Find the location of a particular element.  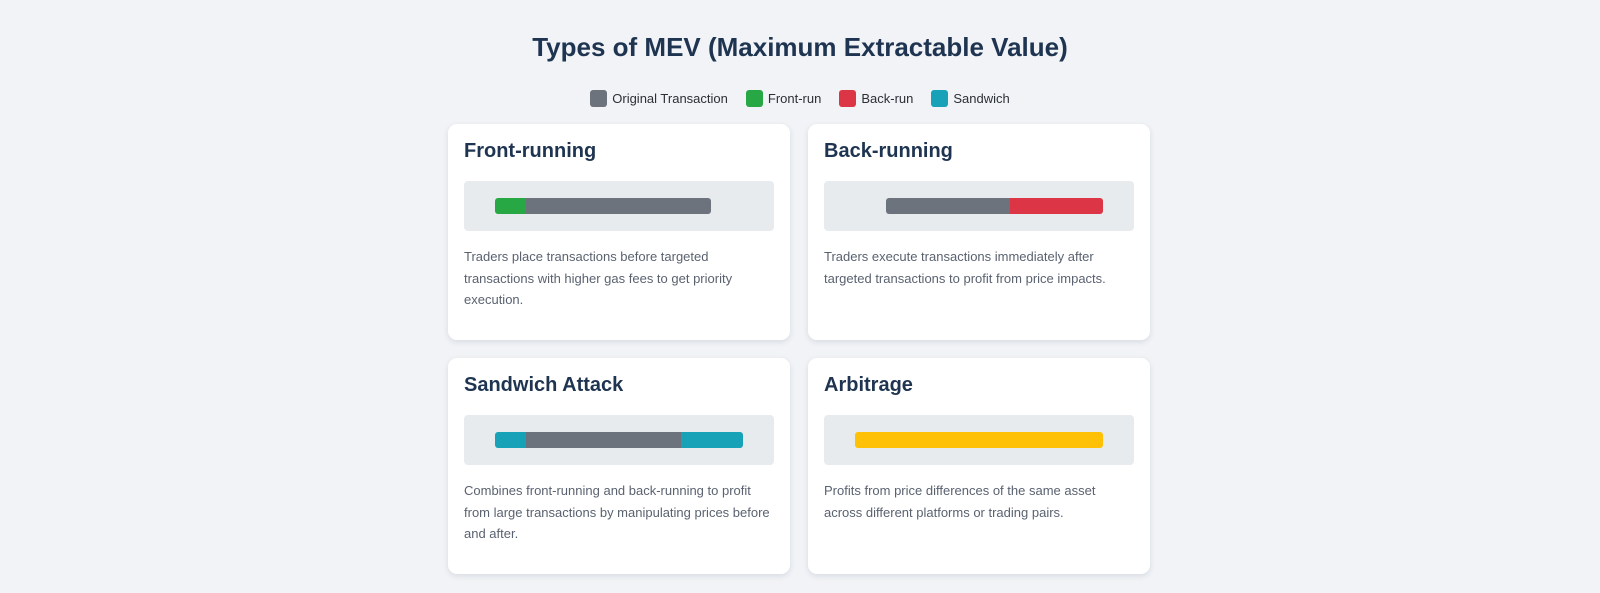

front-run-segment is located at coordinates (510, 206).